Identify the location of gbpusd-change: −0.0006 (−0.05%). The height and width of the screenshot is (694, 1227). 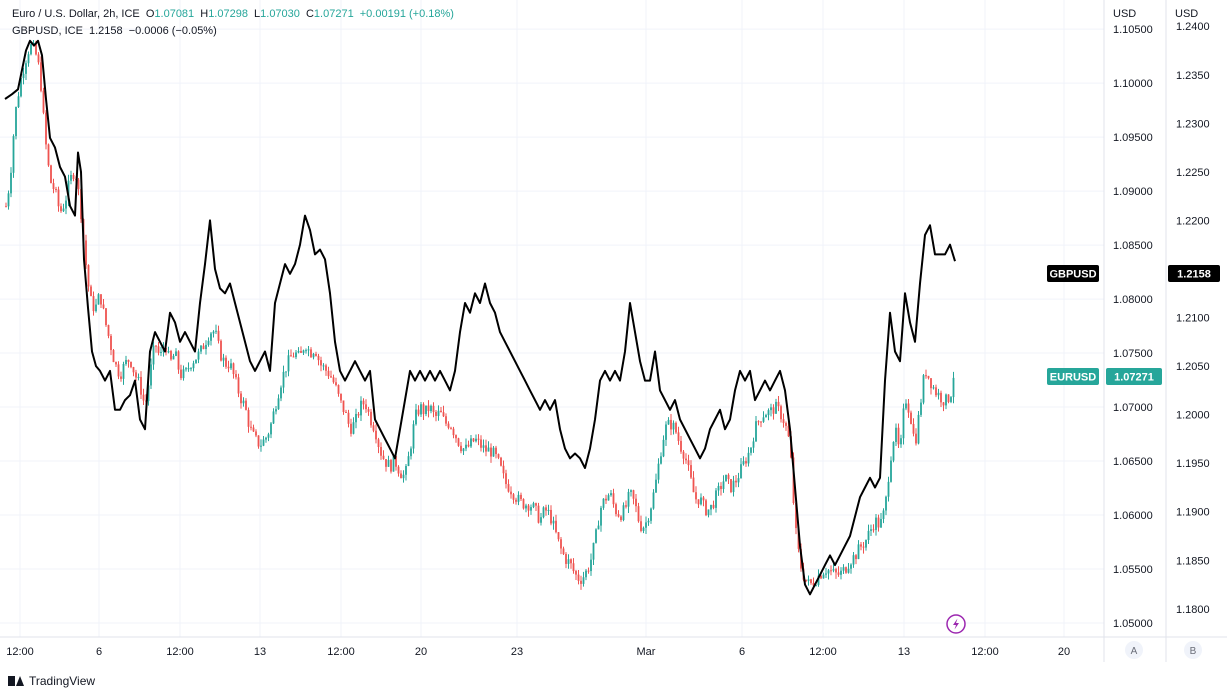
(172, 31).